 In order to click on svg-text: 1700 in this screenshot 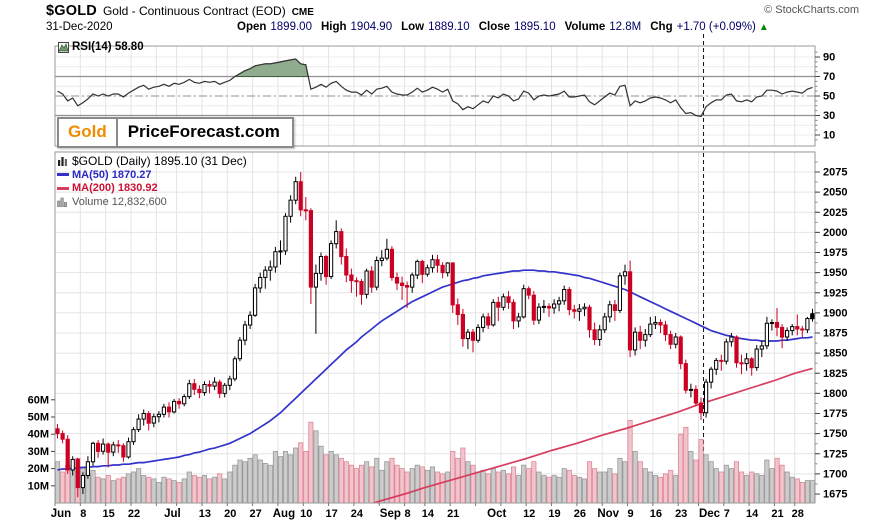, I will do `click(835, 474)`.